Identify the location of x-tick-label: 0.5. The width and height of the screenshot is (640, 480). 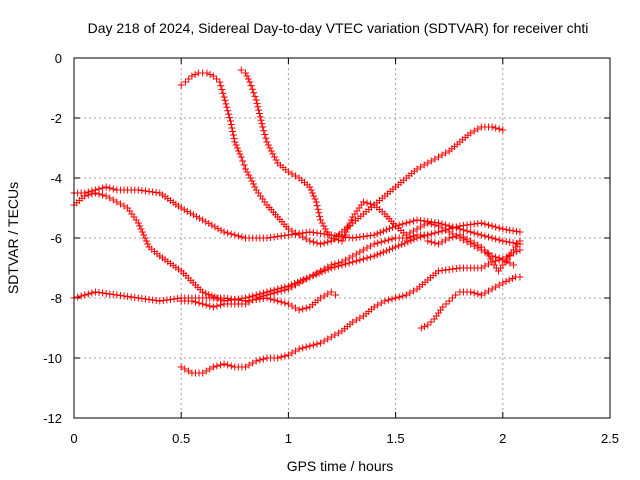
(181, 438).